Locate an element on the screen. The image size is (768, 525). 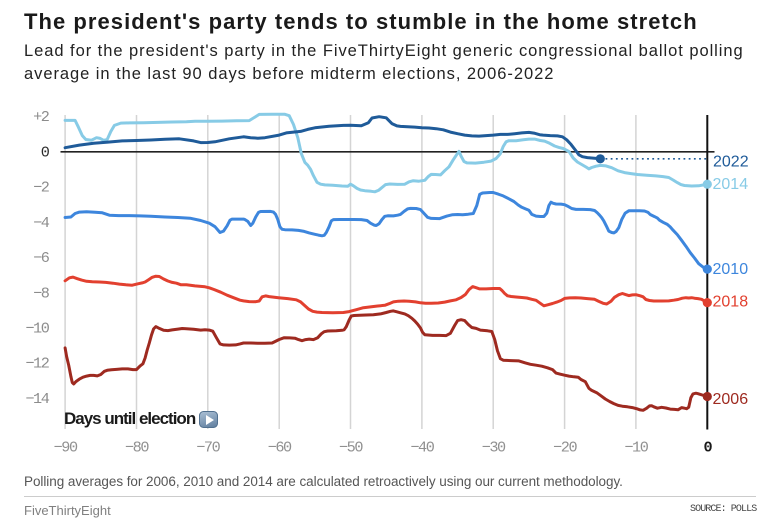
svg-text: −14 is located at coordinates (37, 399).